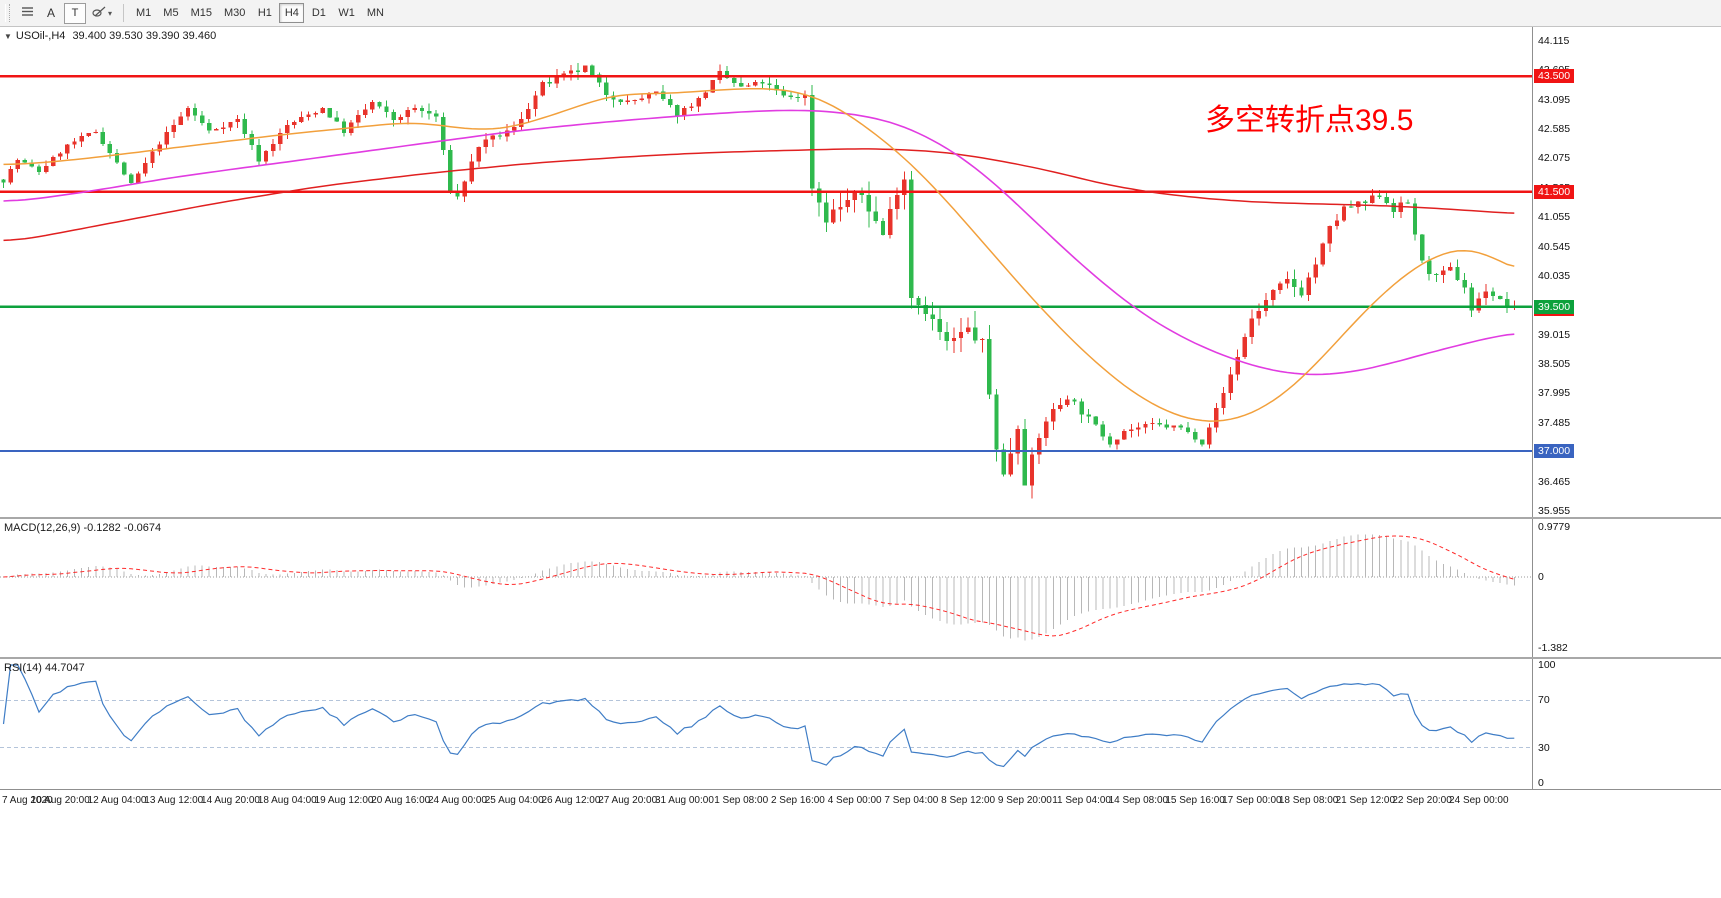 The image size is (1721, 898). What do you see at coordinates (174, 800) in the screenshot?
I see `time-label: 13 Aug 12:00` at bounding box center [174, 800].